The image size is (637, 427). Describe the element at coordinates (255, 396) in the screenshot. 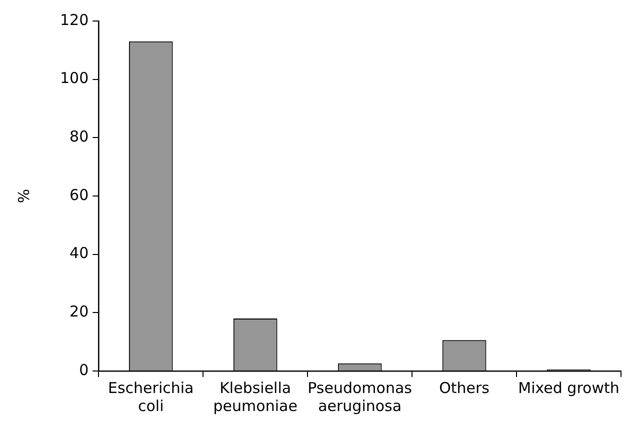

I see `x-tick-label: Klebsiella peumoniae` at that location.